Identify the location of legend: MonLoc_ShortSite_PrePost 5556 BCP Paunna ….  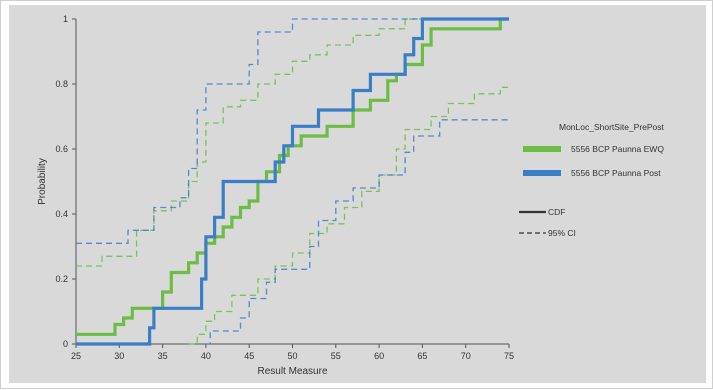
(592, 180).